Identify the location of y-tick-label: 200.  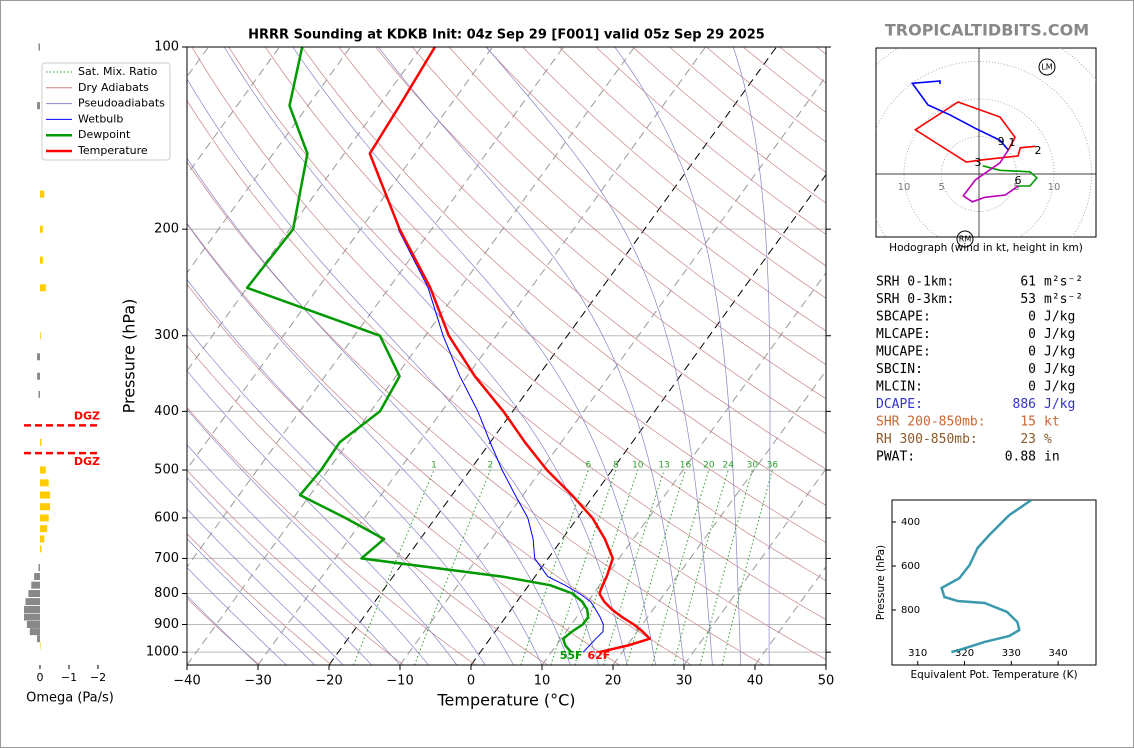
(166, 229).